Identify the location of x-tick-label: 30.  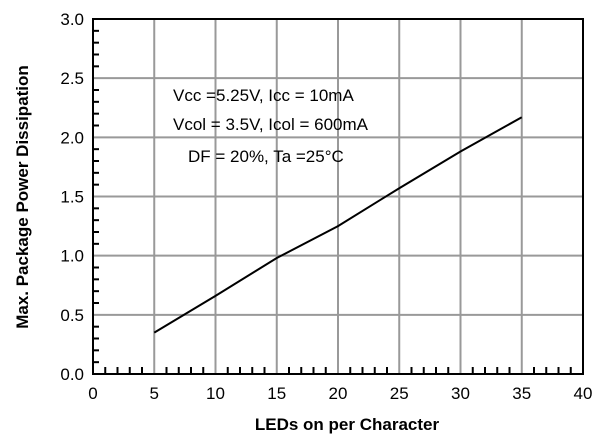
(460, 393).